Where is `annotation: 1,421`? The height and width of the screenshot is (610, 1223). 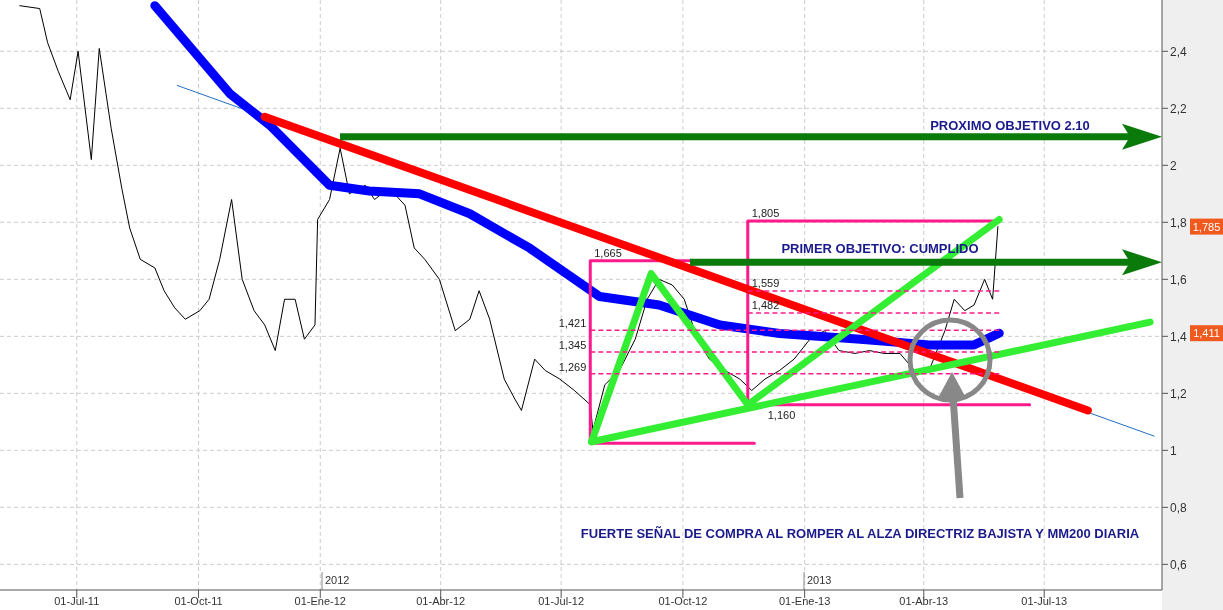
annotation: 1,421 is located at coordinates (572, 323).